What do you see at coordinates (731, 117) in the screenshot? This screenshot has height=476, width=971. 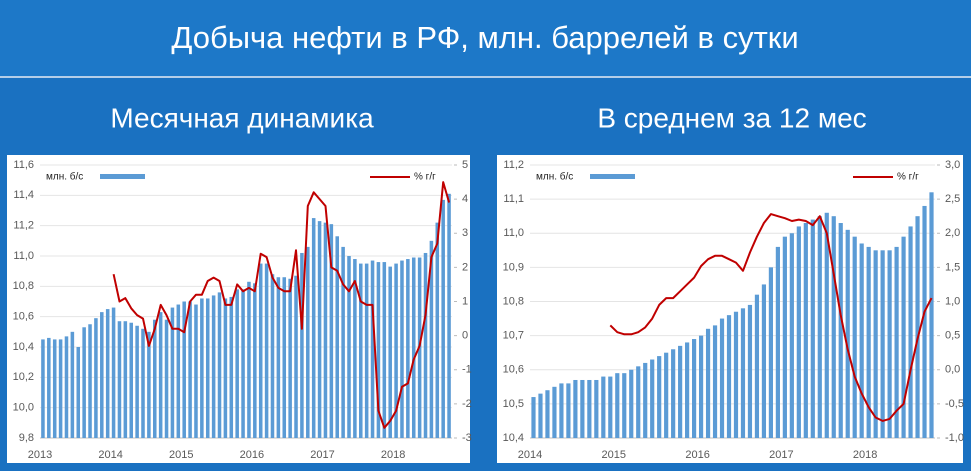 I see `chart-title: В среднем за 12 мес` at bounding box center [731, 117].